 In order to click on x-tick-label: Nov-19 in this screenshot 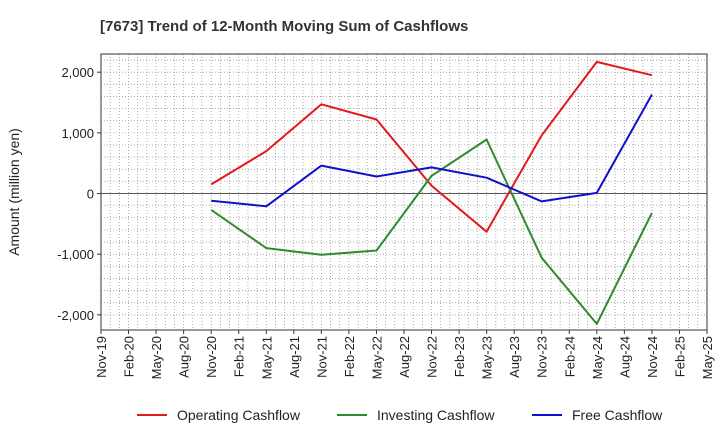, I will do `click(101, 357)`.